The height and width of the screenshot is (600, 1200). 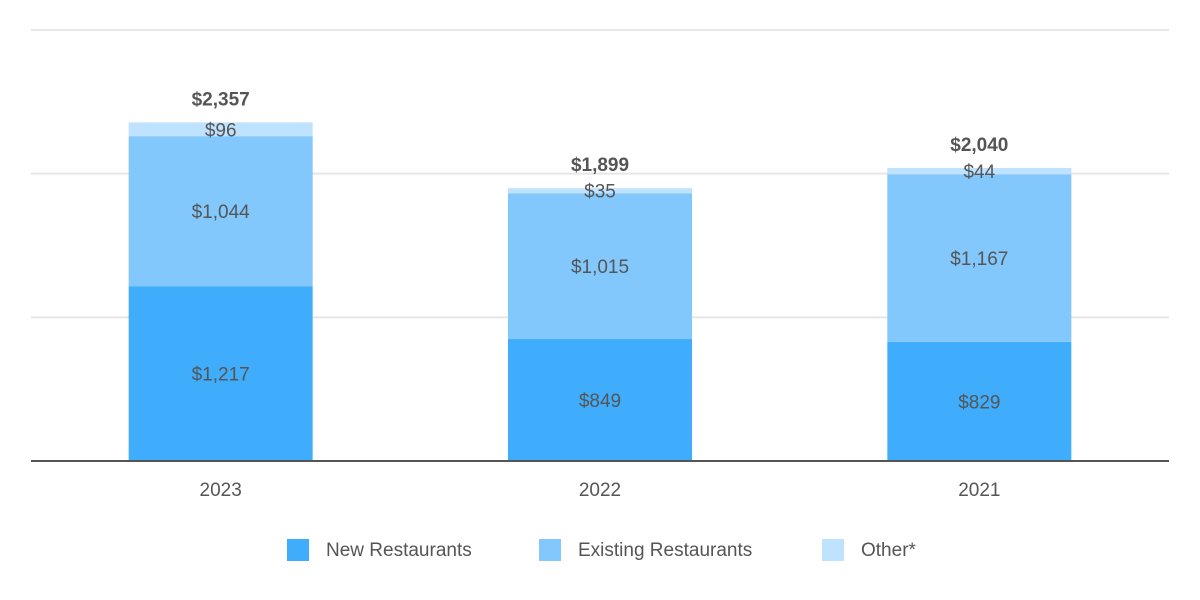 What do you see at coordinates (889, 550) in the screenshot?
I see `legend-label: Other*` at bounding box center [889, 550].